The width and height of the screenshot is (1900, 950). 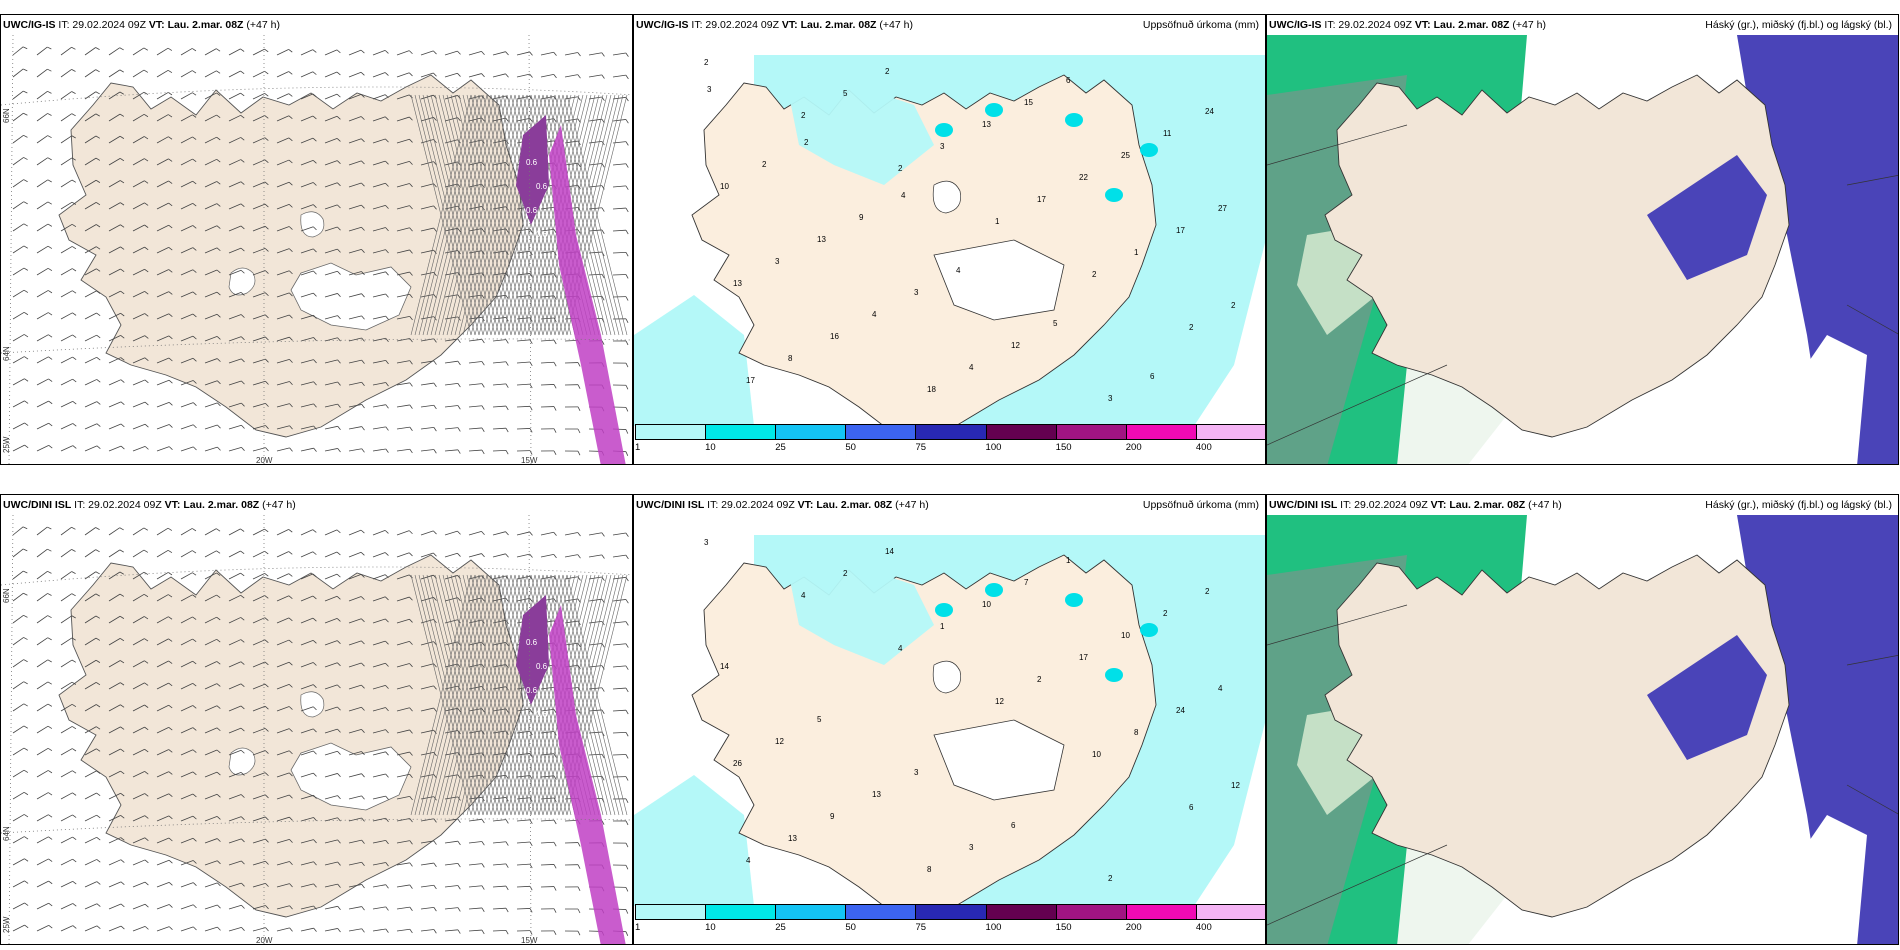 I want to click on precip-value: 15, so click(x=1028, y=102).